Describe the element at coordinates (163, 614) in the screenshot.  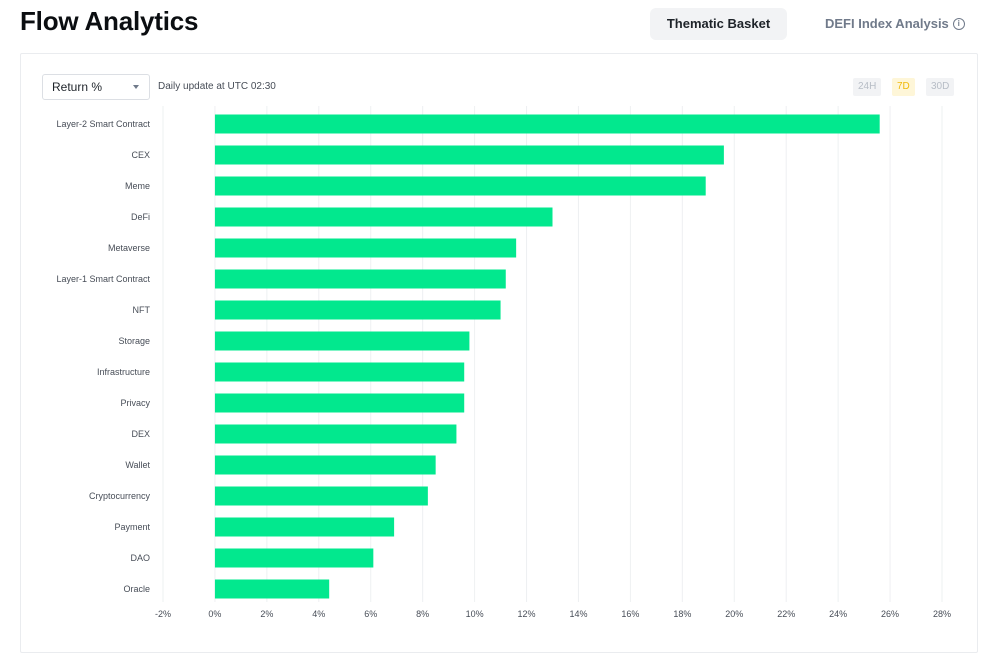
I see `x-tick-label: -2%` at that location.